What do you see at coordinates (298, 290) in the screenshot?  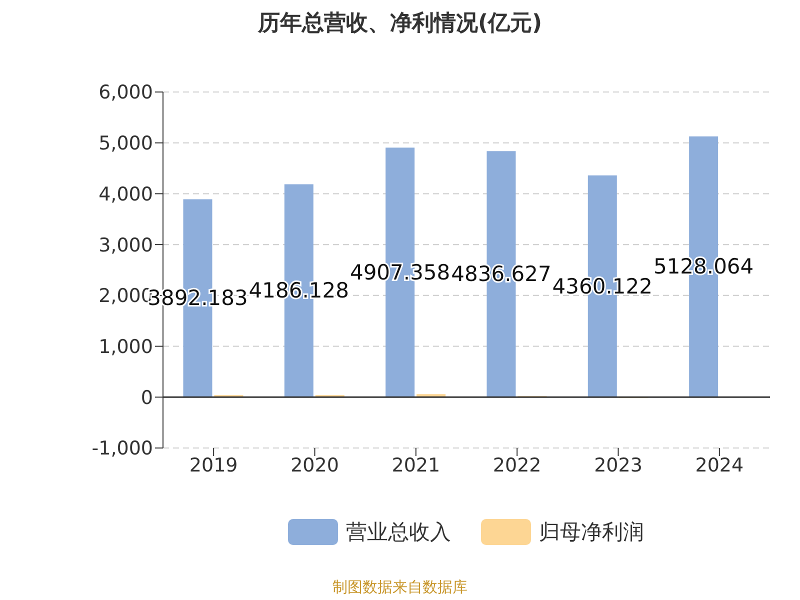 I see `data-label: 4186.128` at bounding box center [298, 290].